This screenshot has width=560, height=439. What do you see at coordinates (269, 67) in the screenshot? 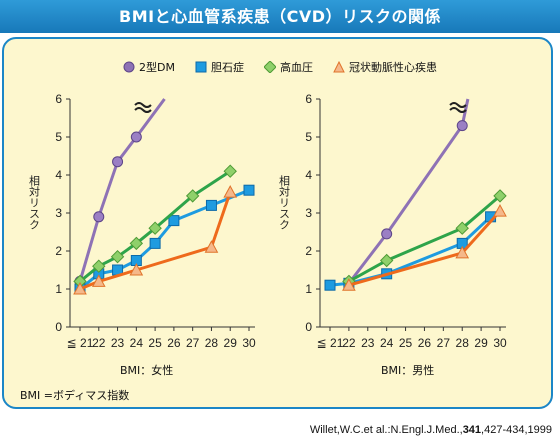
I see `legend-marker-diamond` at bounding box center [269, 67].